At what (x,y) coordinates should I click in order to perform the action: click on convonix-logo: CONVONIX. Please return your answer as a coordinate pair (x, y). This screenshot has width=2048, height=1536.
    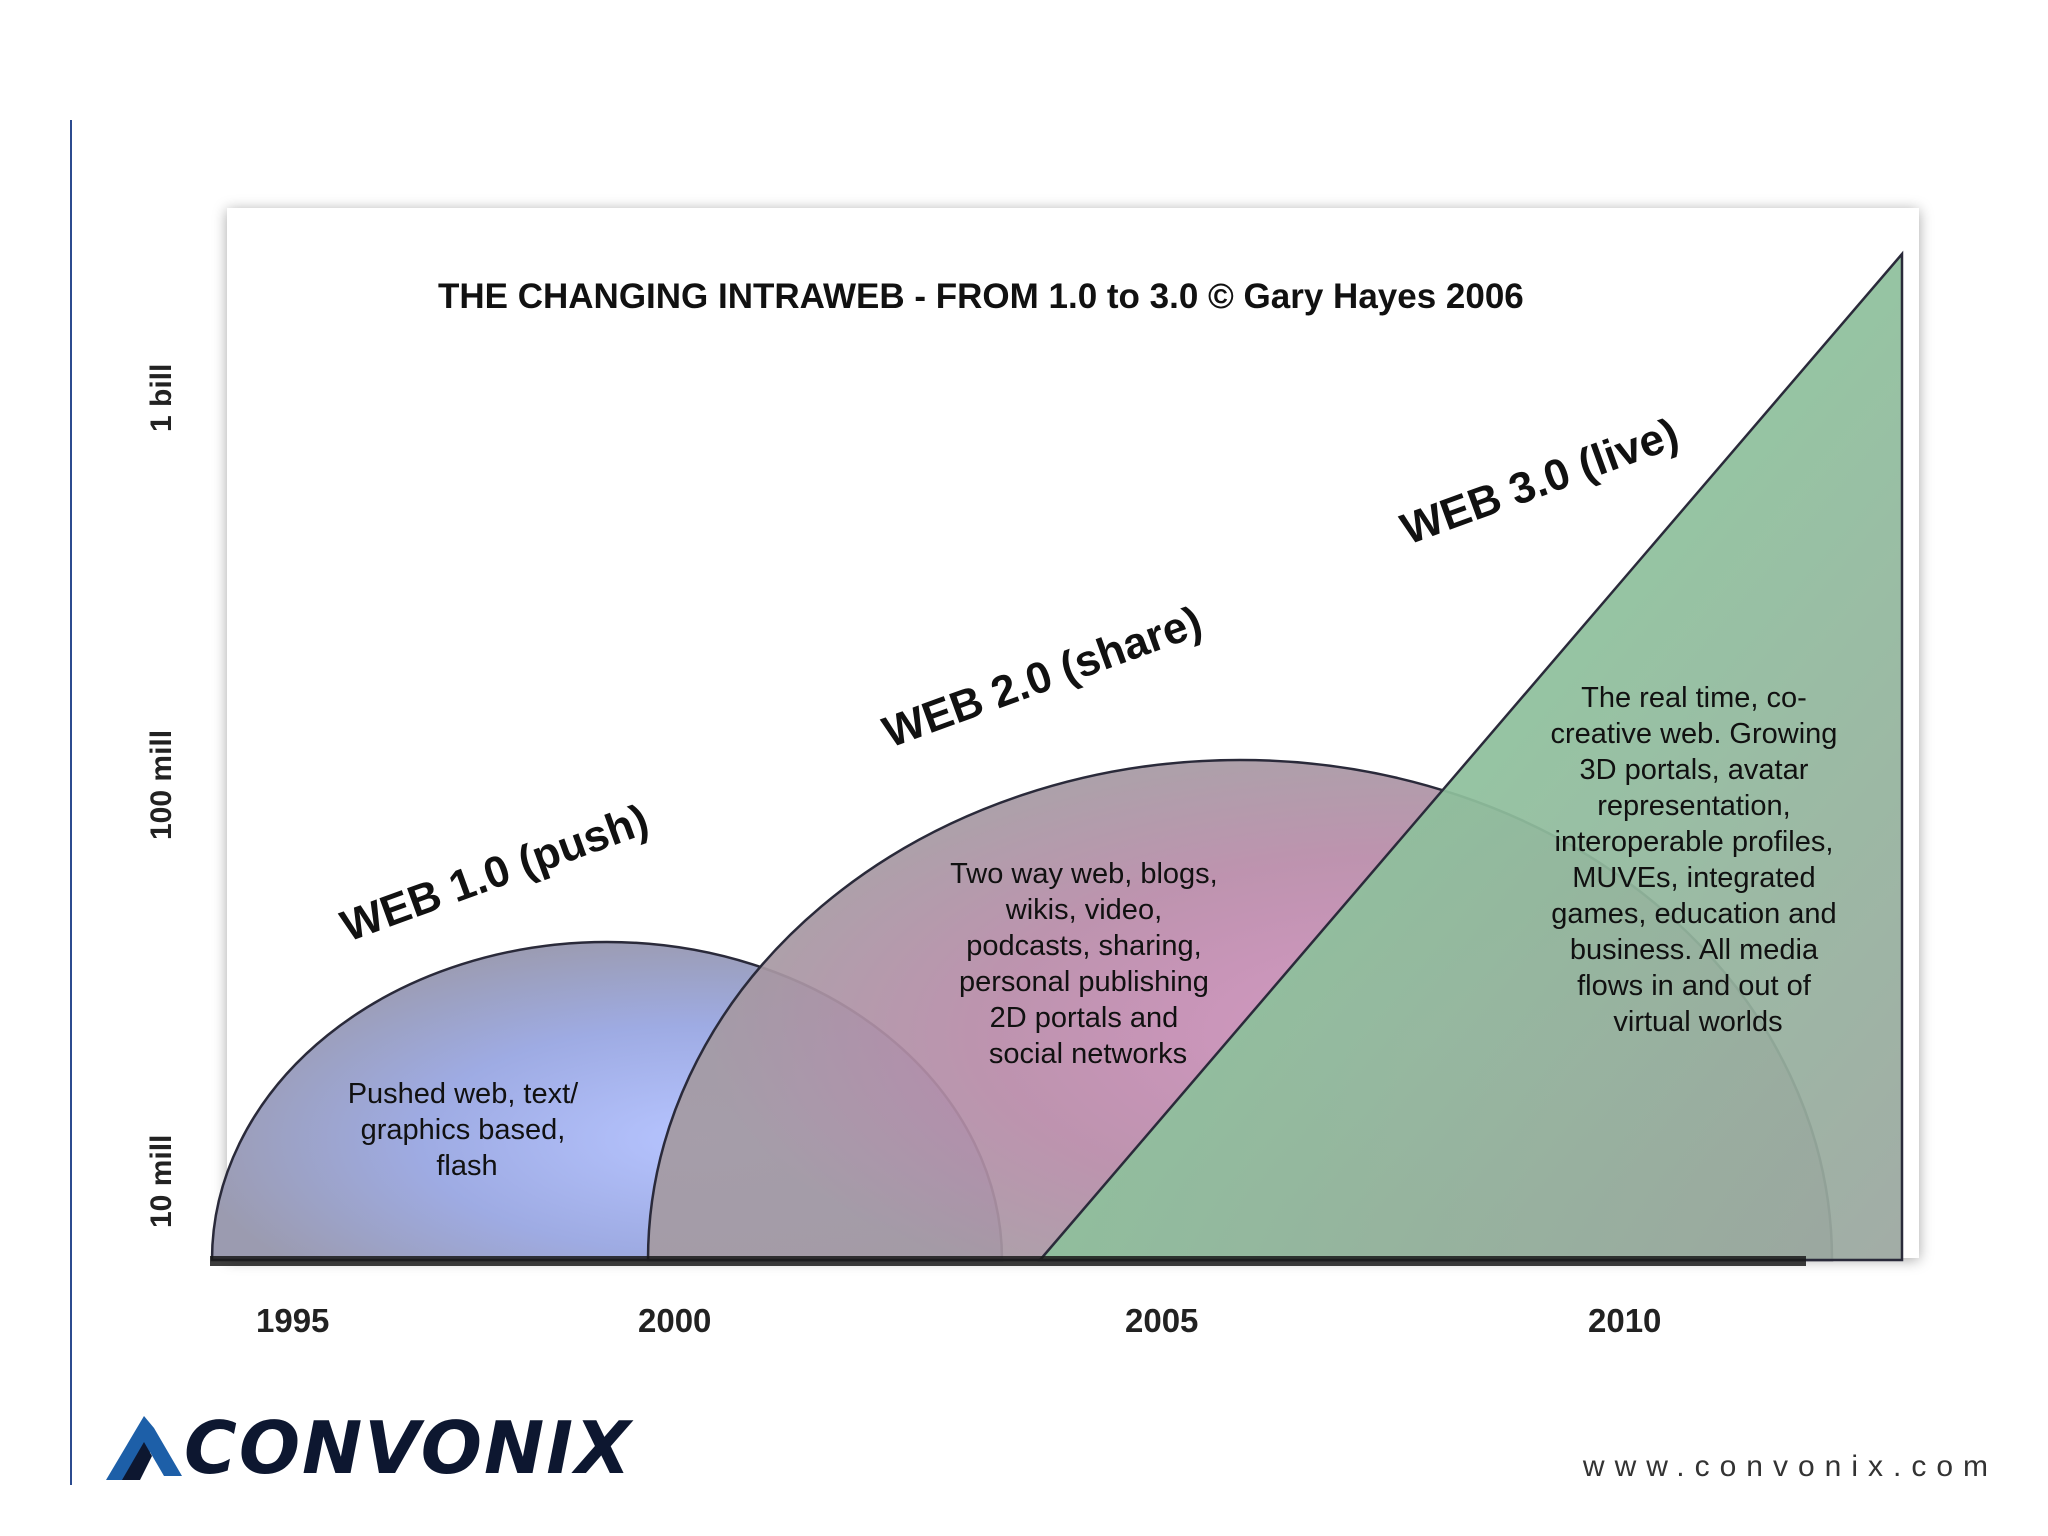
    Looking at the image, I should click on (368, 1448).